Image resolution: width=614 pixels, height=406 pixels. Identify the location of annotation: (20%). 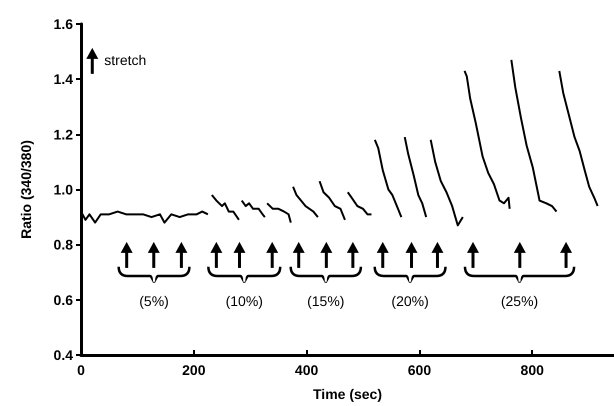
(410, 301).